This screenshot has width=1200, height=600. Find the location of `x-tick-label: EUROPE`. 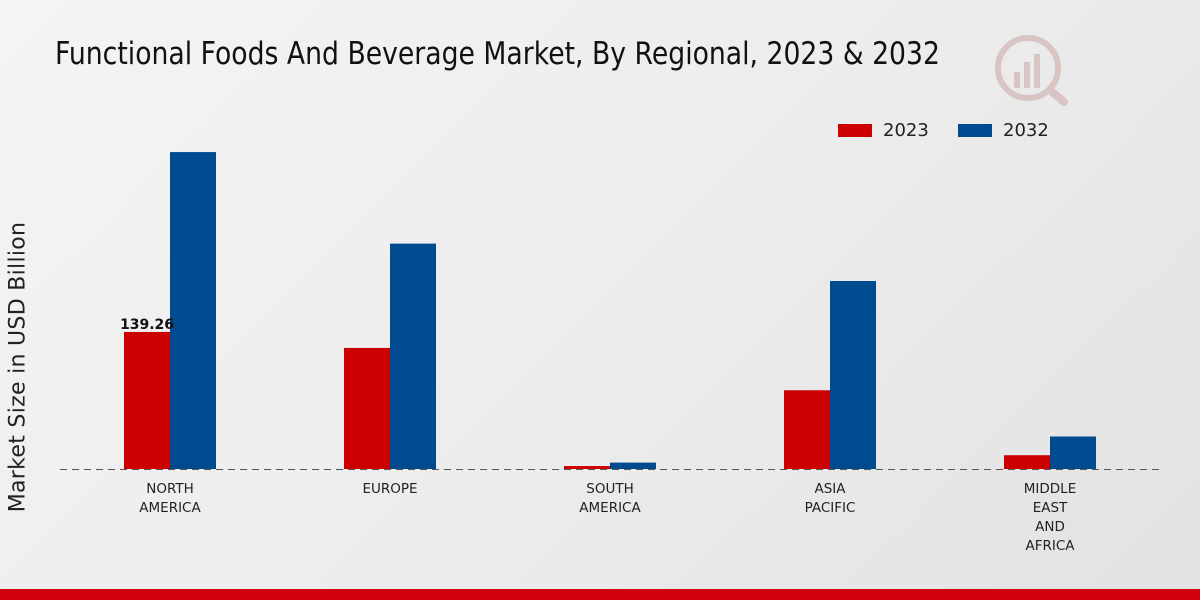

x-tick-label: EUROPE is located at coordinates (389, 489).